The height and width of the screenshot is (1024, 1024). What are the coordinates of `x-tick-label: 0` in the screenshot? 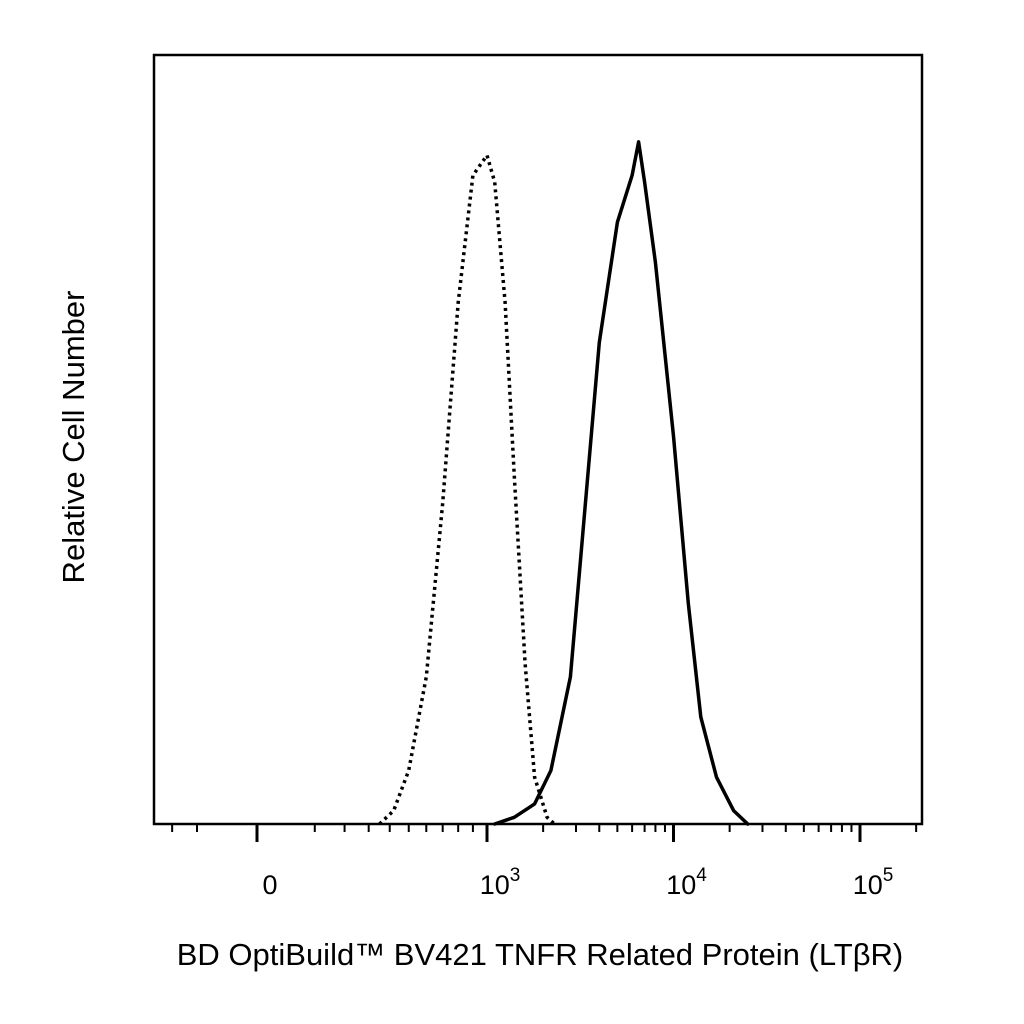 It's located at (269, 885).